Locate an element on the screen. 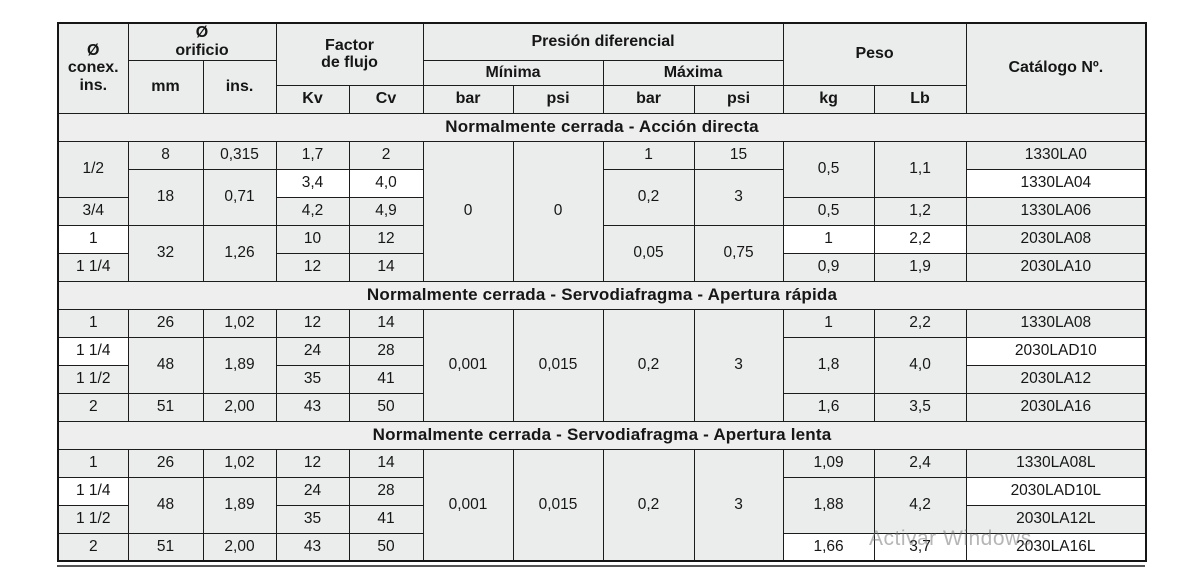 The height and width of the screenshot is (577, 1199). table-cell: 0,5 is located at coordinates (828, 169).